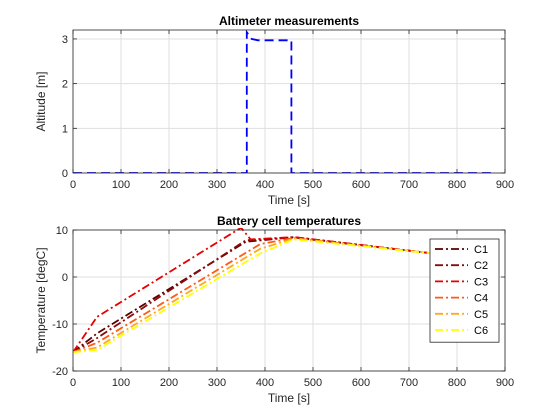 This screenshot has width=560, height=420. Describe the element at coordinates (289, 21) in the screenshot. I see `chart-title: Altimeter measurements` at that location.